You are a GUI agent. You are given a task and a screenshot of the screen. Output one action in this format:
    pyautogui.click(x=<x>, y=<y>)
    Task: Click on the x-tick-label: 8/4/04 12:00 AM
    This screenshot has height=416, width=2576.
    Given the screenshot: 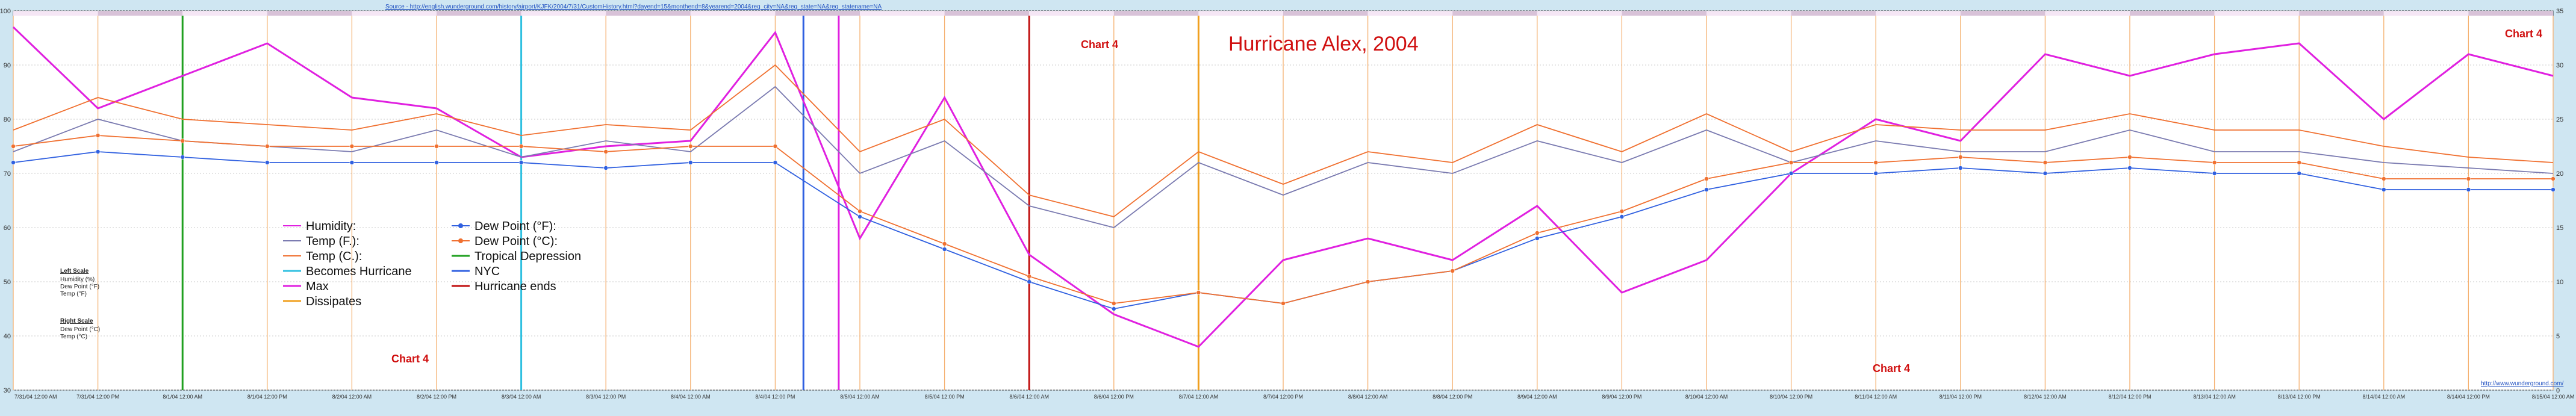 What is the action you would take?
    pyautogui.click(x=691, y=397)
    